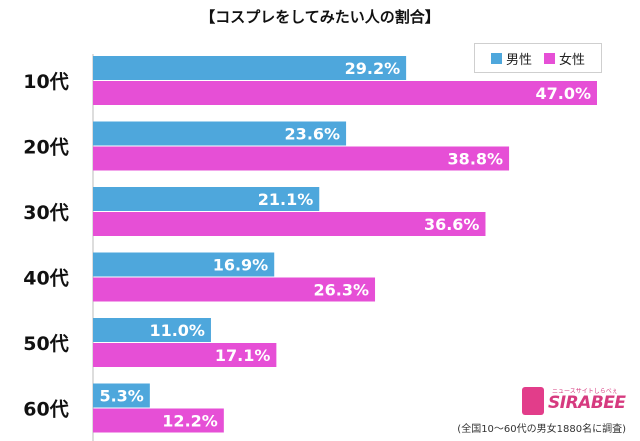  What do you see at coordinates (45, 279) in the screenshot?
I see `category-label: 40代` at bounding box center [45, 279].